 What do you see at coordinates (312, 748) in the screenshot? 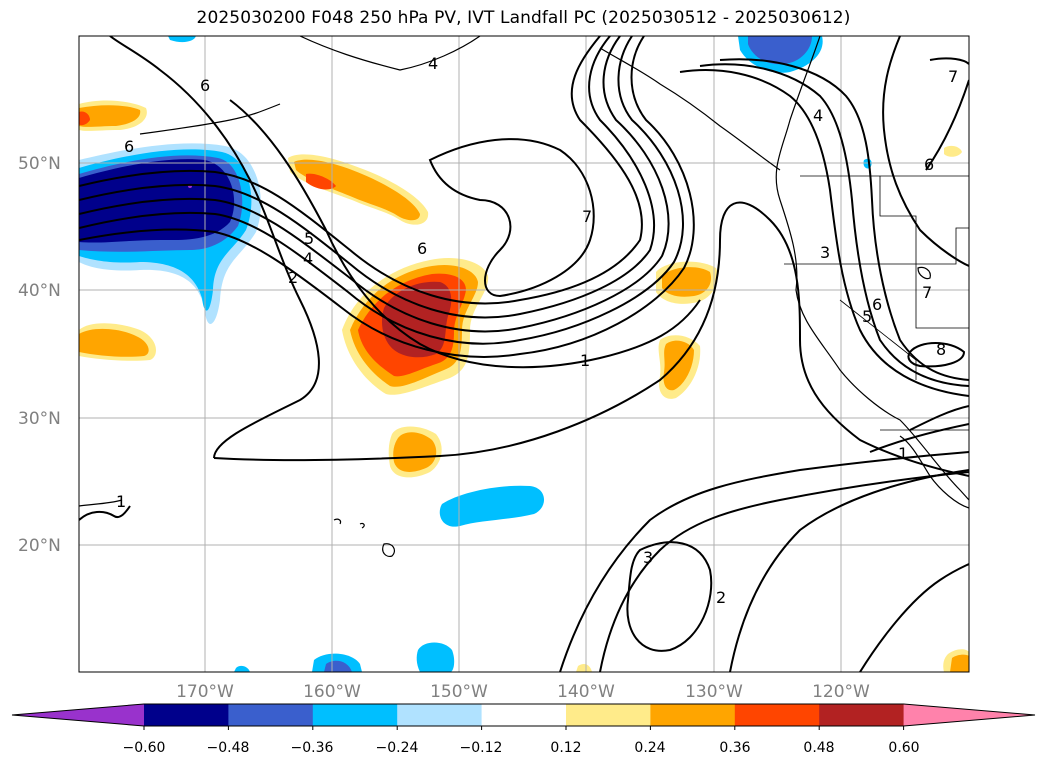
I see `colorbar-tick-label: −0.36` at bounding box center [312, 748].